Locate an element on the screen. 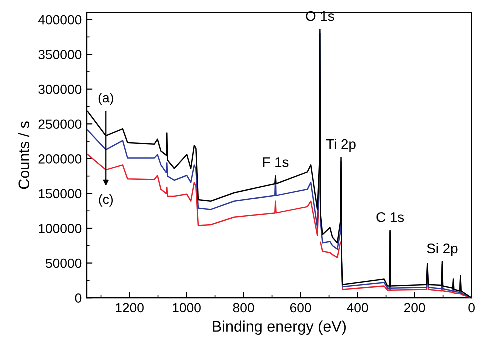  annotation: (c) is located at coordinates (106, 200).